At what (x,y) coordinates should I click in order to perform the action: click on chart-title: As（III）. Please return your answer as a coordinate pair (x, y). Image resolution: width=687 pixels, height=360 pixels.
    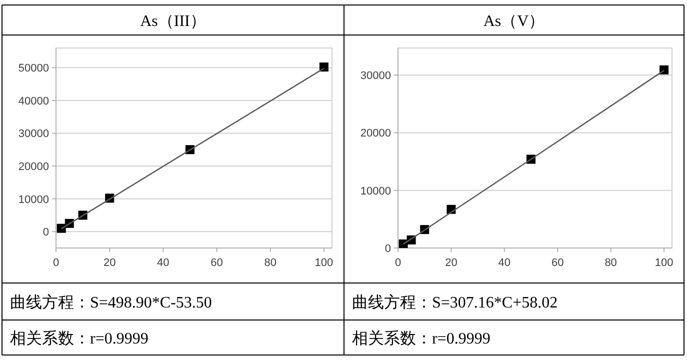
    Looking at the image, I should click on (173, 21).